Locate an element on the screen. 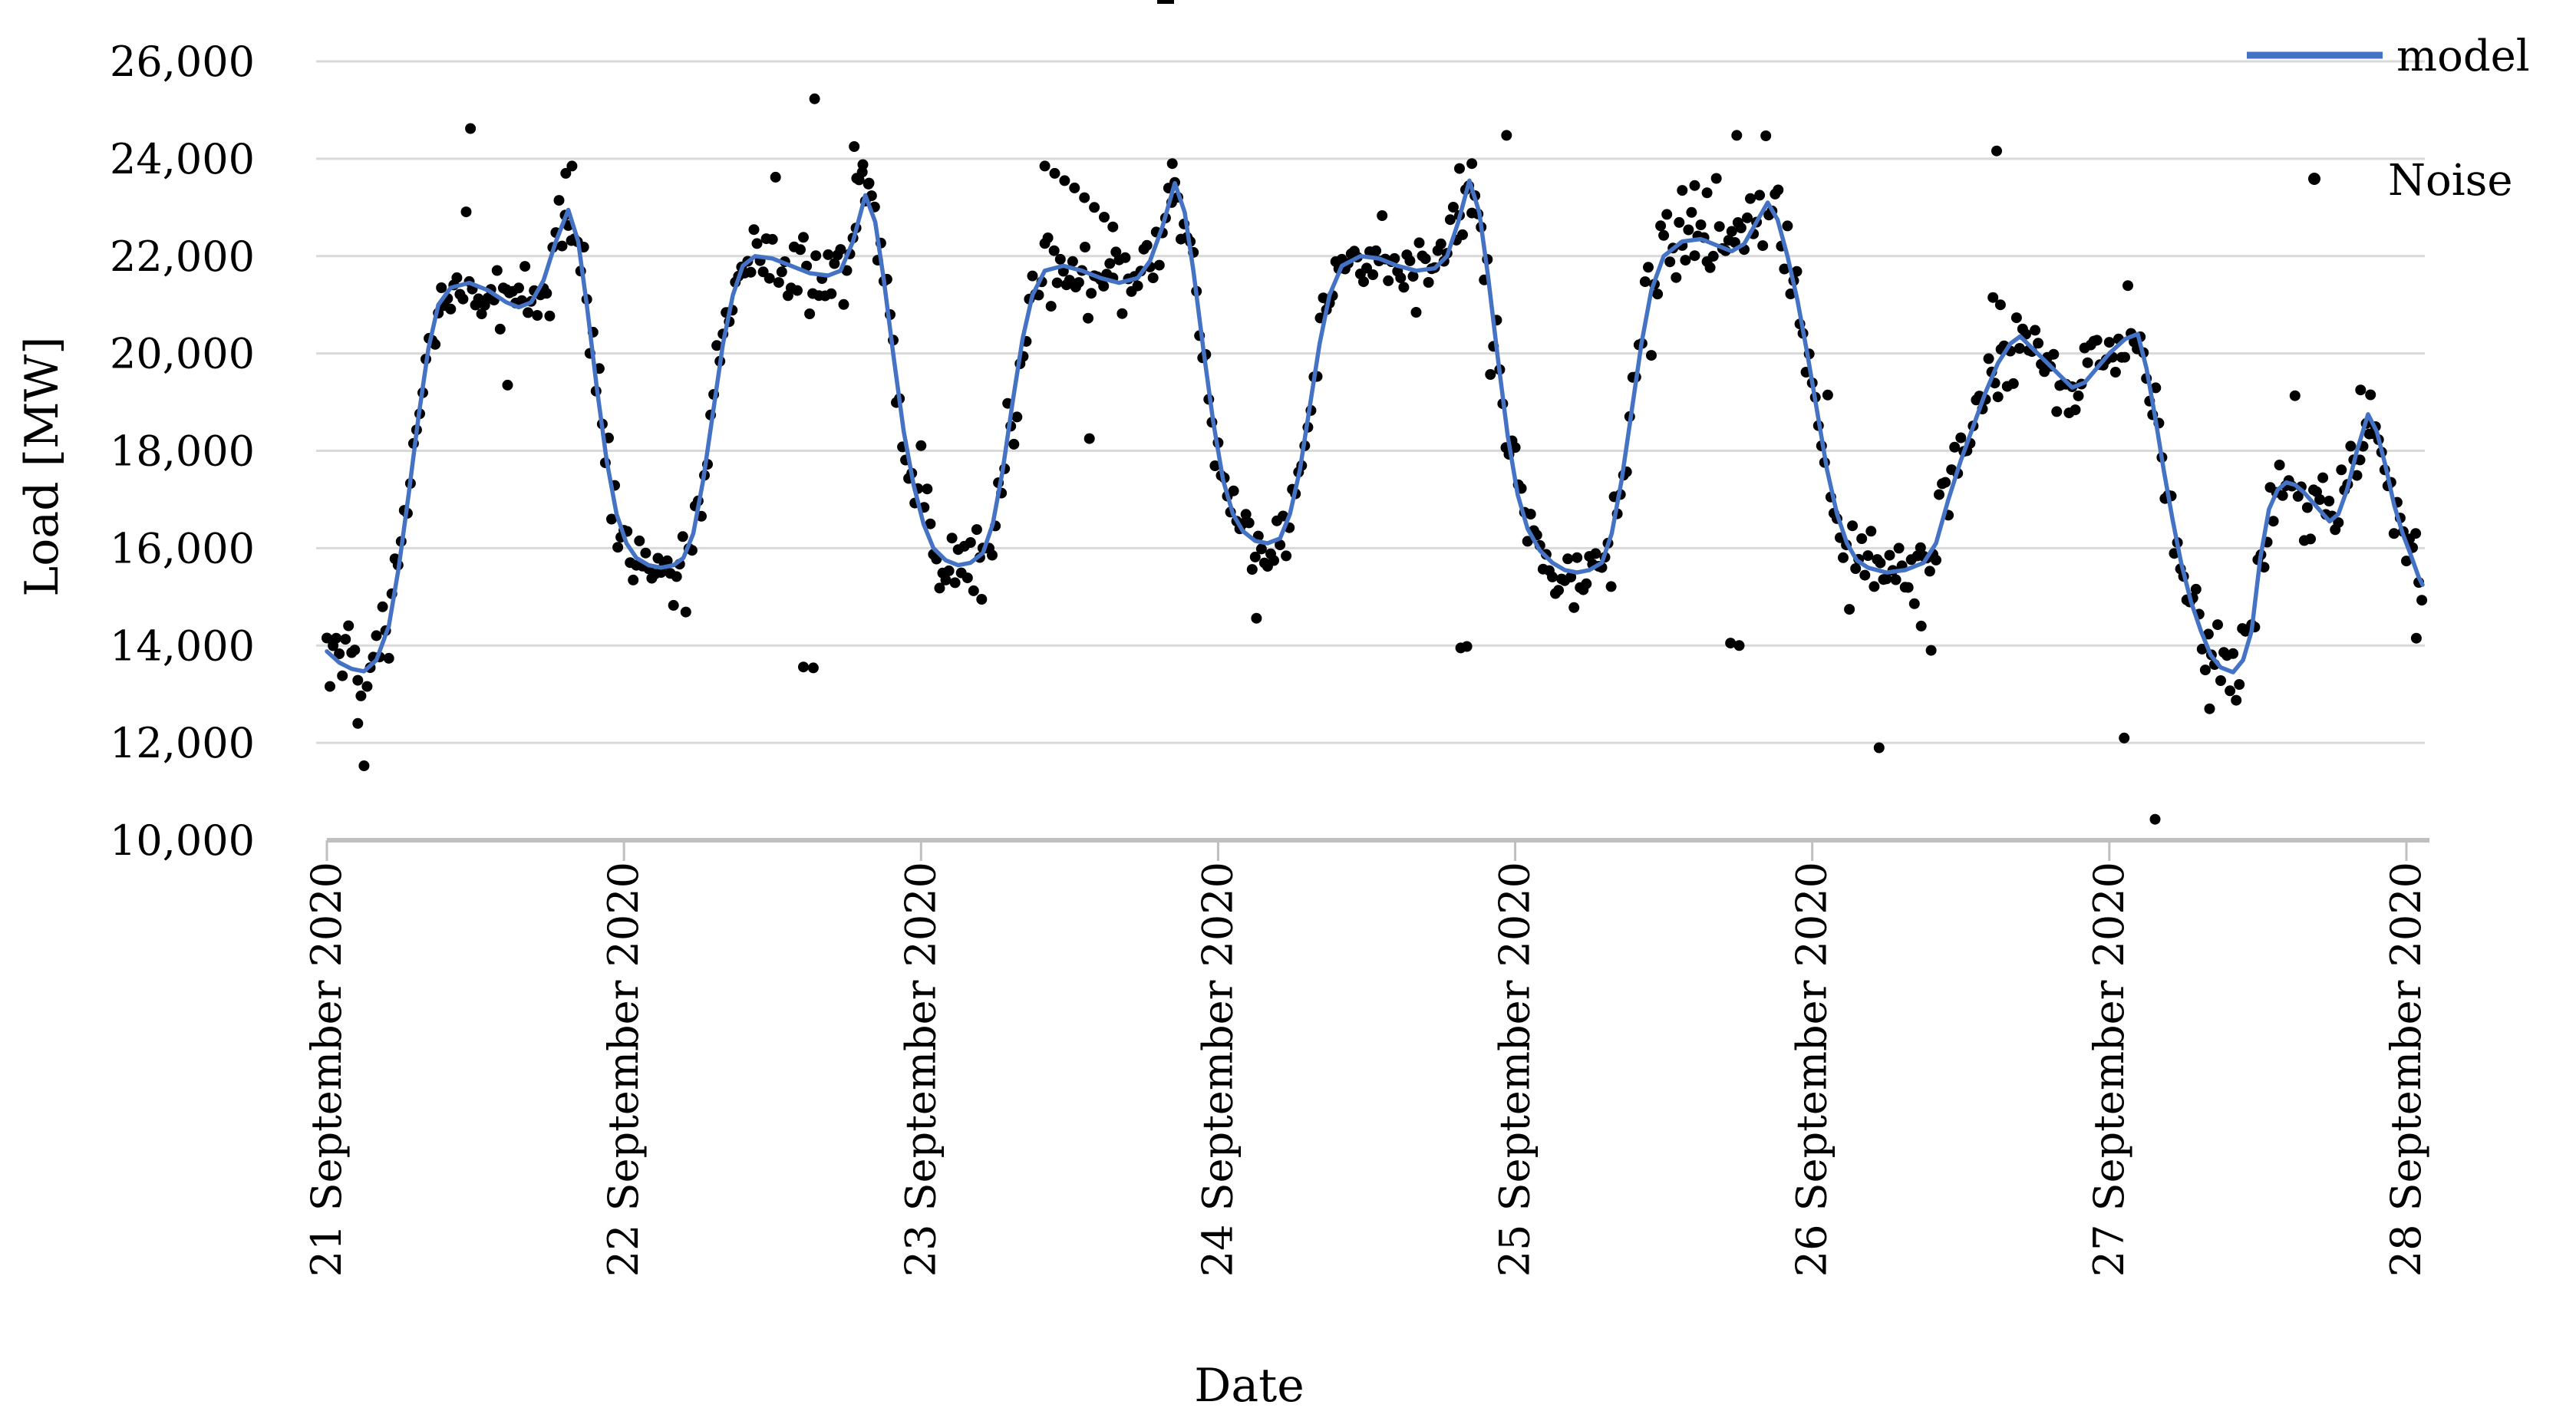  y-tick-label: 26,000 is located at coordinates (182, 62).